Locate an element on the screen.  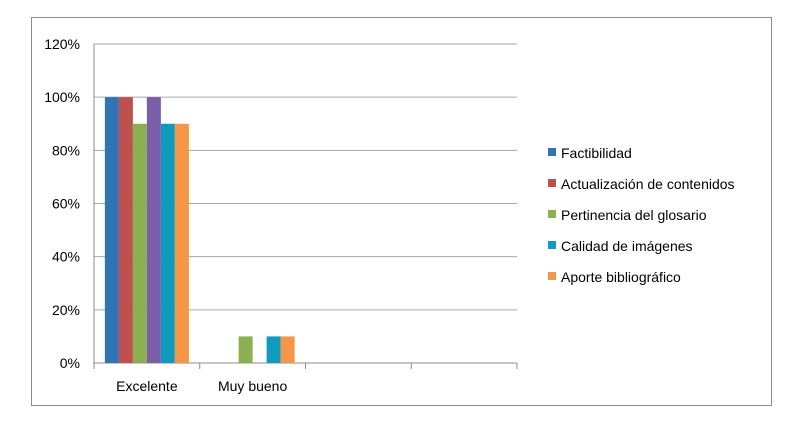
bar-actualizacion is located at coordinates (125, 230).